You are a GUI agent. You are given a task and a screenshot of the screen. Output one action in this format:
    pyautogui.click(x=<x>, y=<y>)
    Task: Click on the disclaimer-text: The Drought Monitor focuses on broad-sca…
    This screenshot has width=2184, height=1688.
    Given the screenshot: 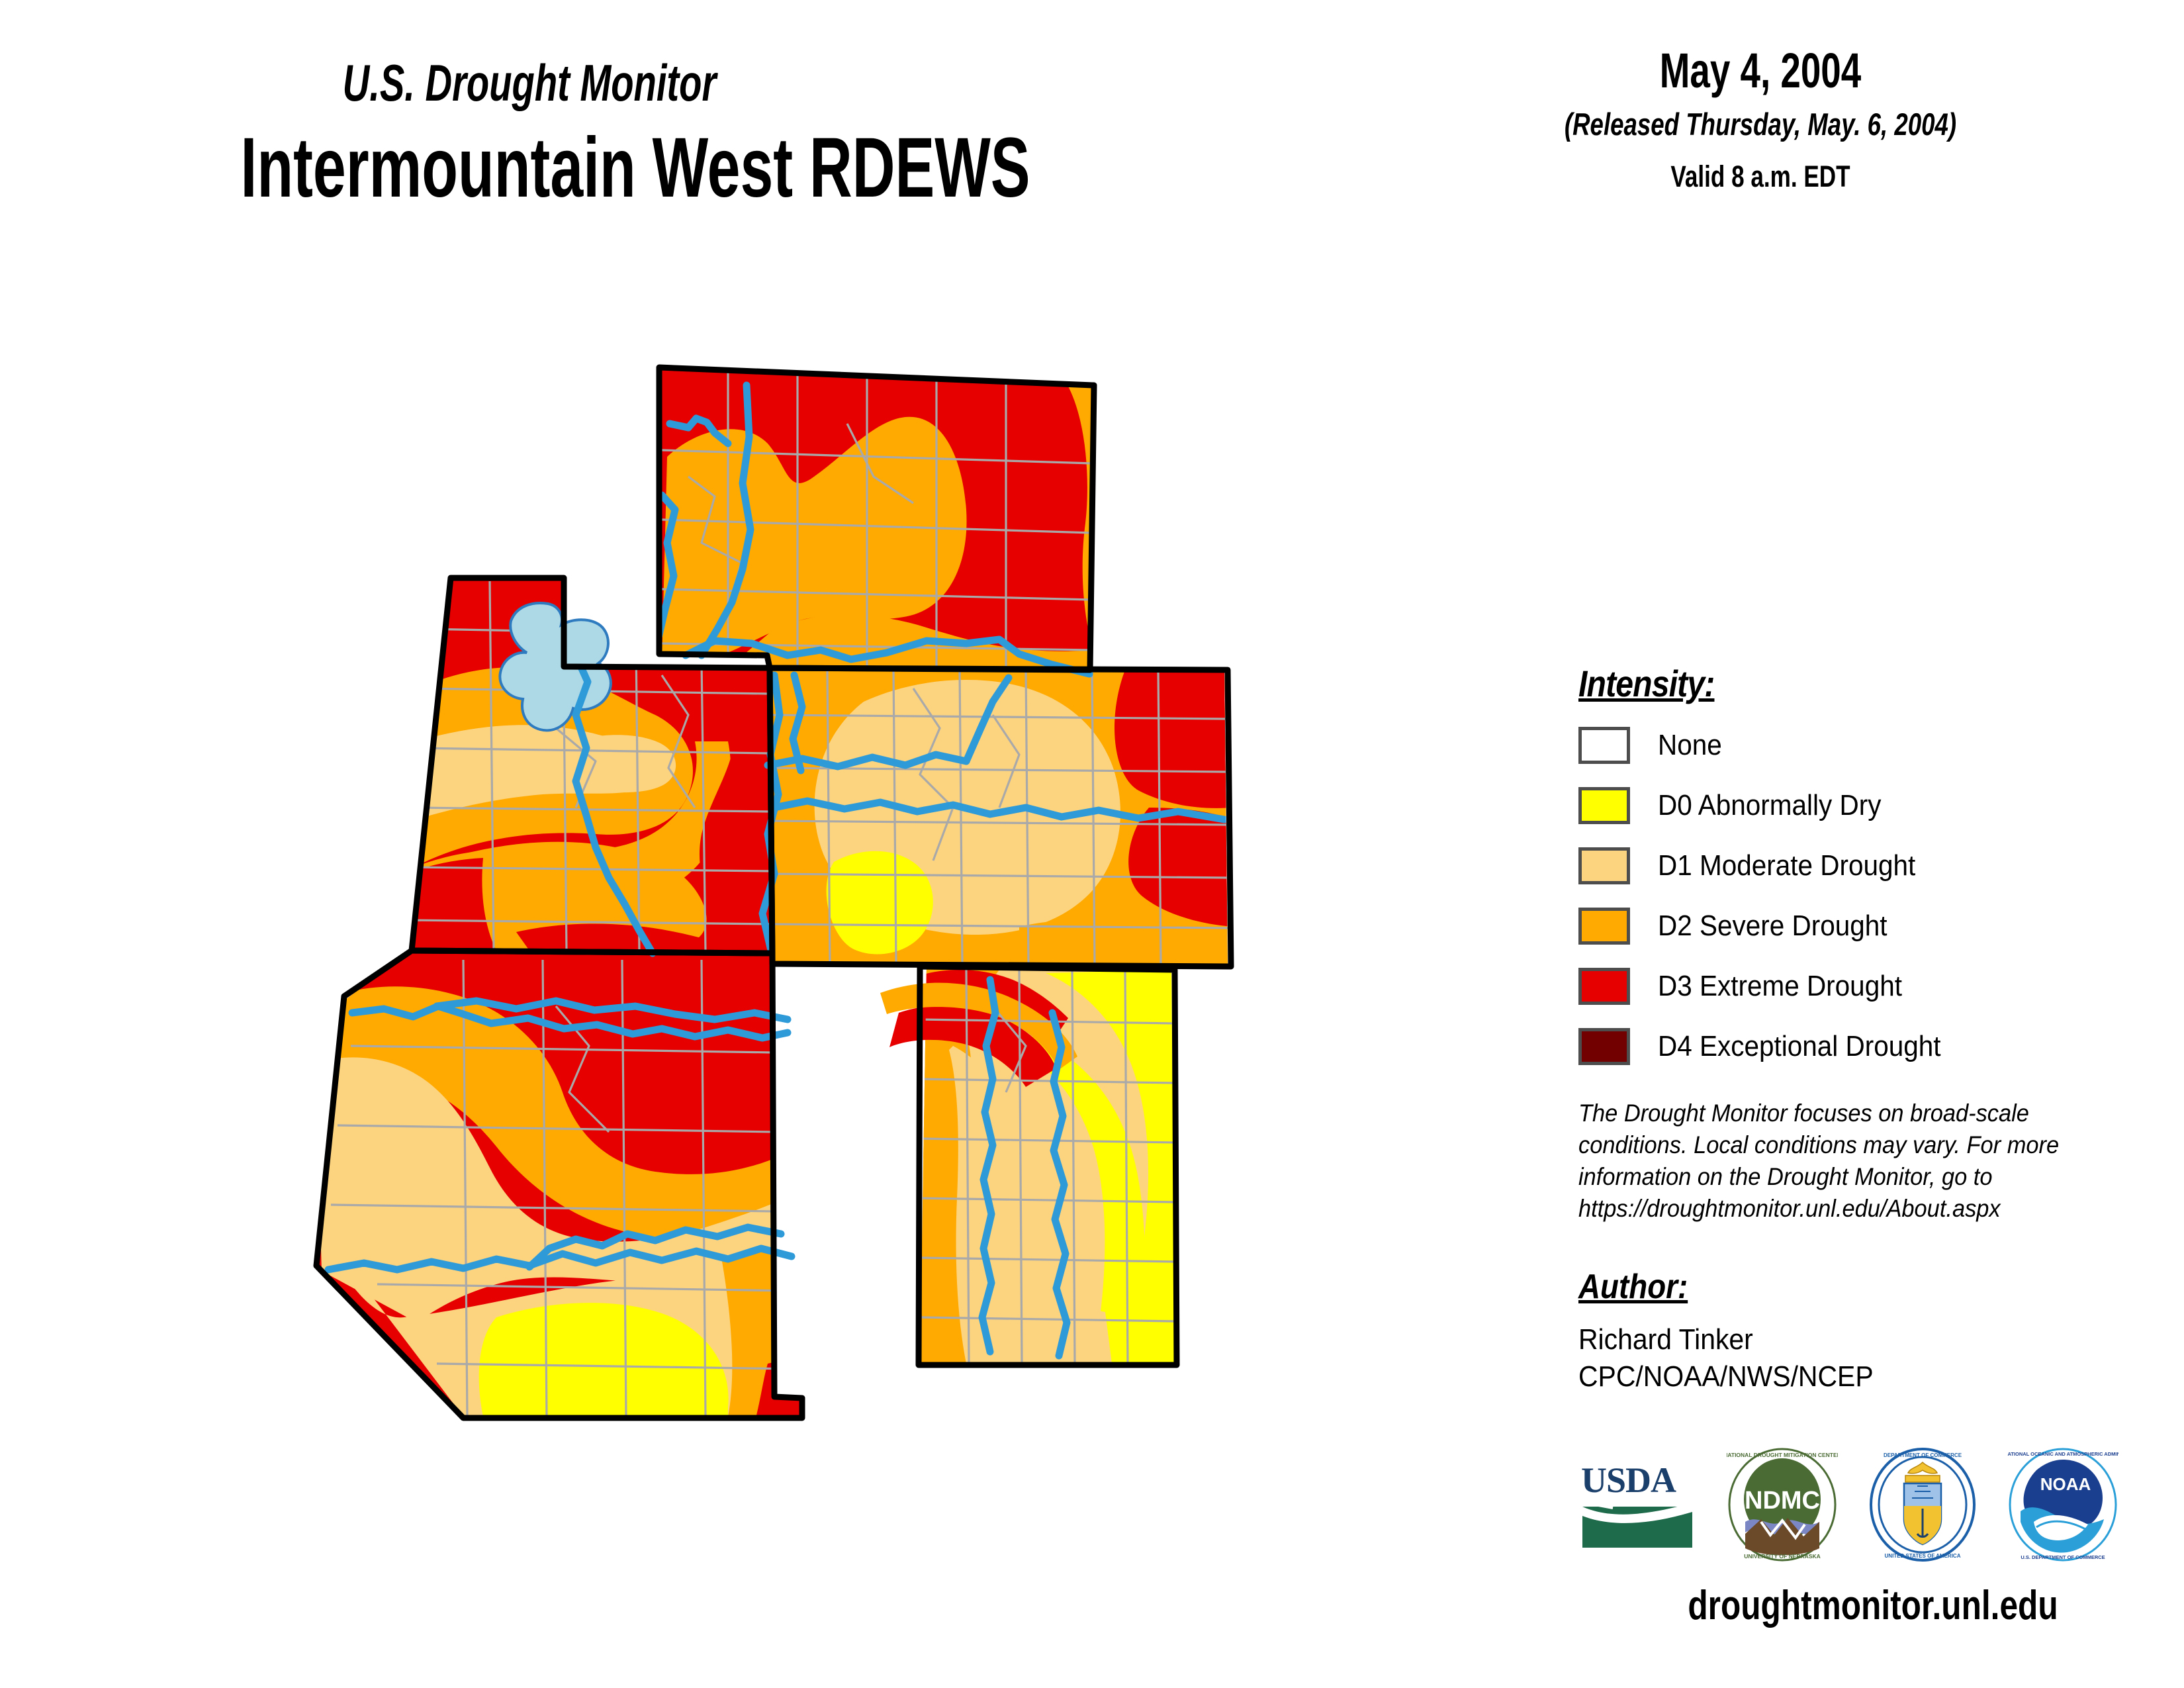 What is the action you would take?
    pyautogui.click(x=1819, y=1161)
    